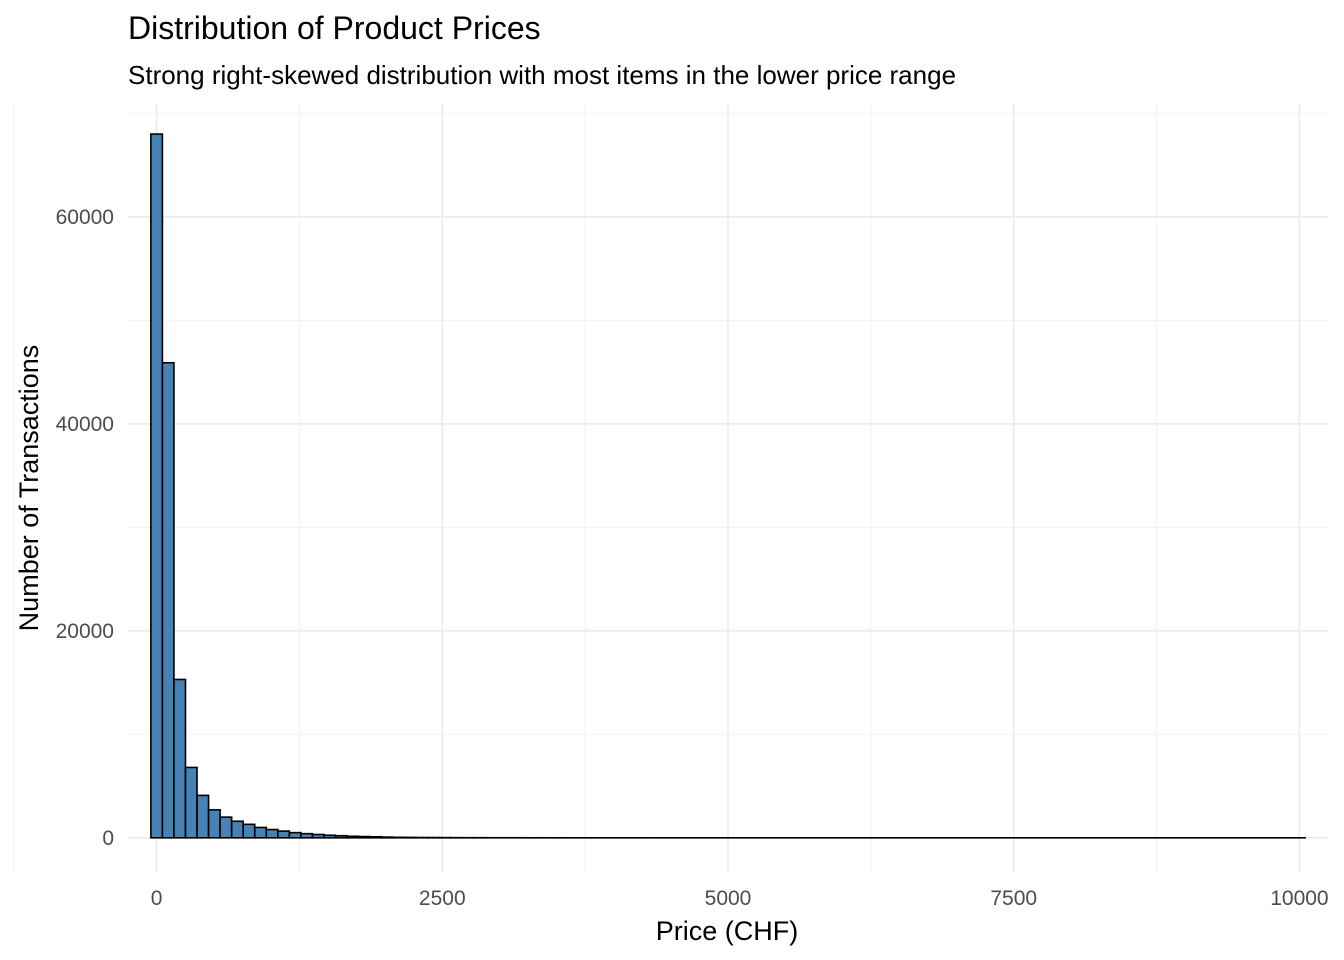  I want to click on x-tick-label: 2500, so click(442, 898).